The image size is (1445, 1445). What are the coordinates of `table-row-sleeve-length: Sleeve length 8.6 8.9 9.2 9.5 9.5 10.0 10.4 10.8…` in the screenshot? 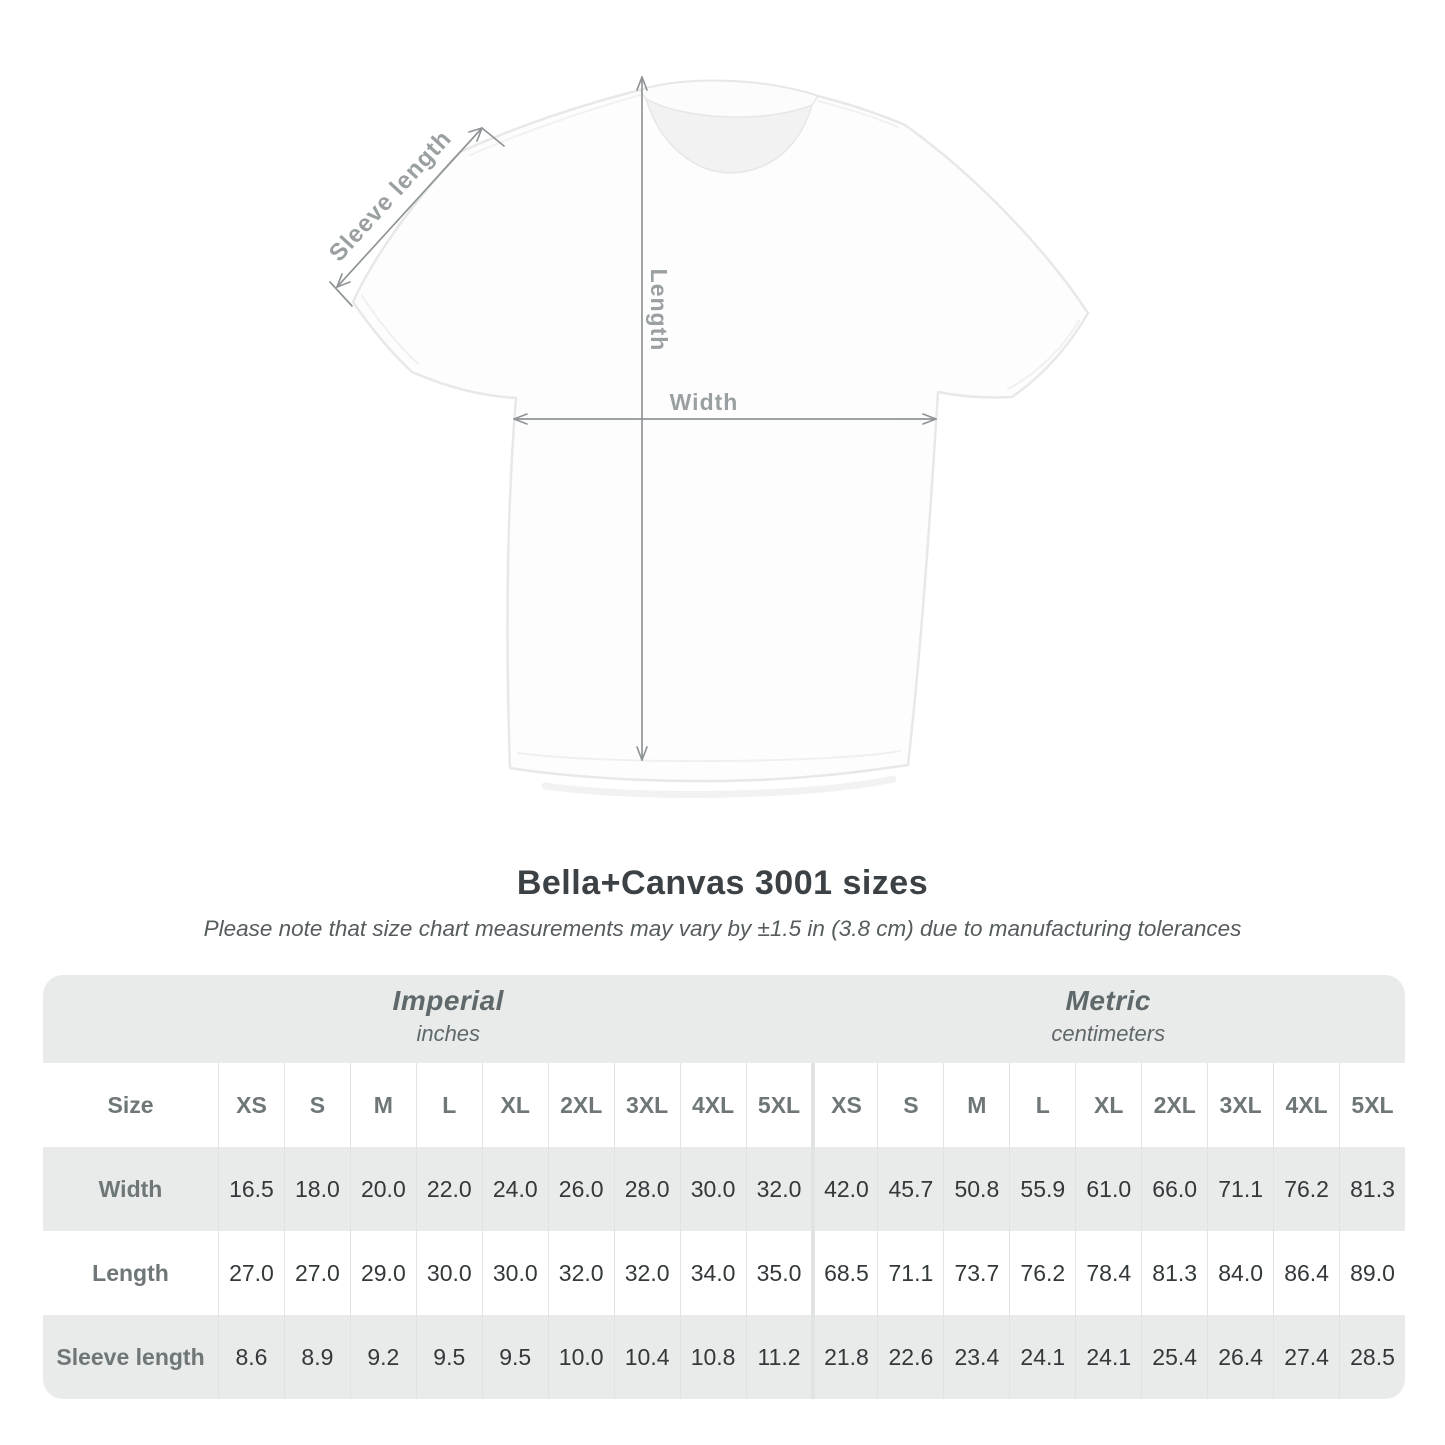 It's located at (724, 1357).